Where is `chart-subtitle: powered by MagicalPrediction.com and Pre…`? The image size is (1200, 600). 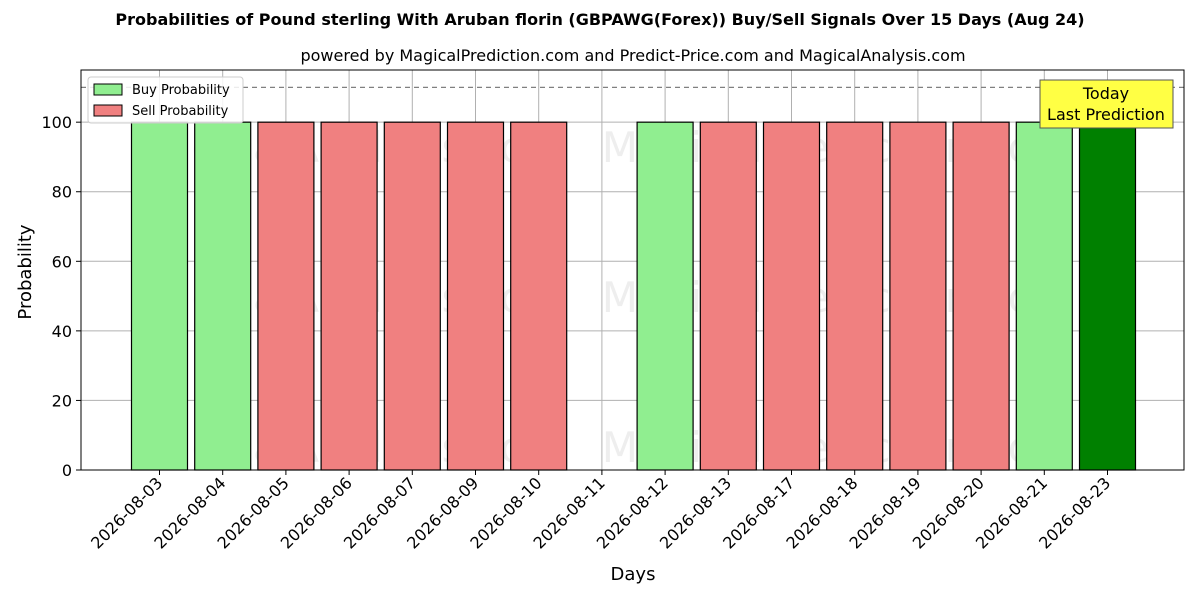 chart-subtitle: powered by MagicalPrediction.com and Pre… is located at coordinates (633, 55).